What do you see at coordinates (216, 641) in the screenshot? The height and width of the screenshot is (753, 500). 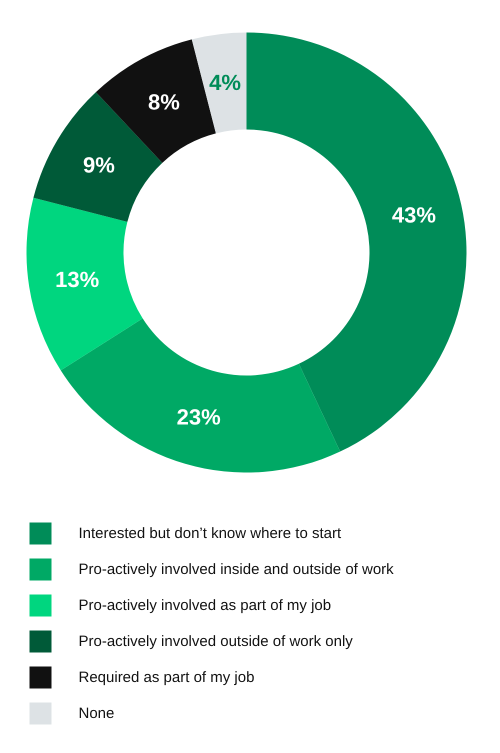 I see `legend-label: Pro-actively involved outside of work only` at bounding box center [216, 641].